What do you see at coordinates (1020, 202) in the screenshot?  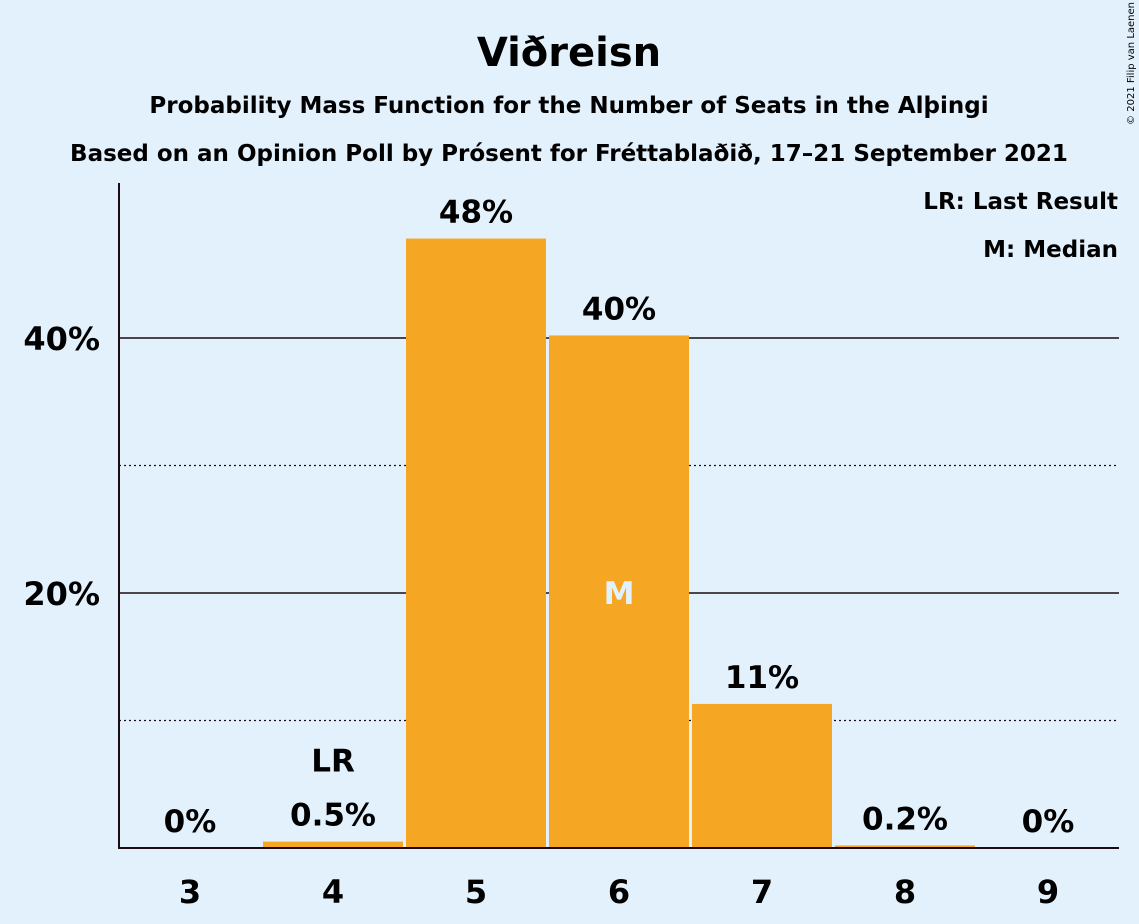 I see `legend-last-result: LR: Last Result` at bounding box center [1020, 202].